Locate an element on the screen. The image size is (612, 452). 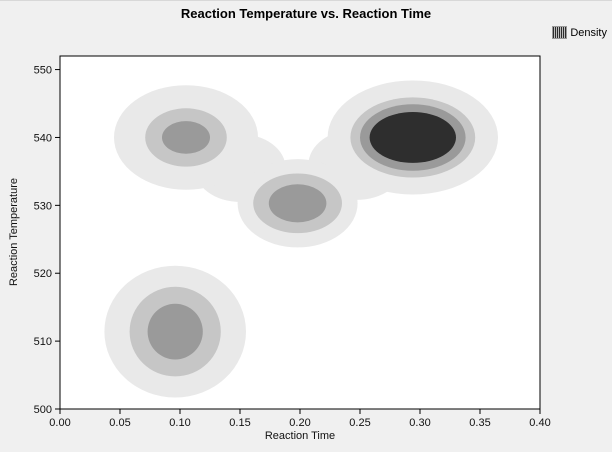
x-tick-label: 0.35 is located at coordinates (479, 423).